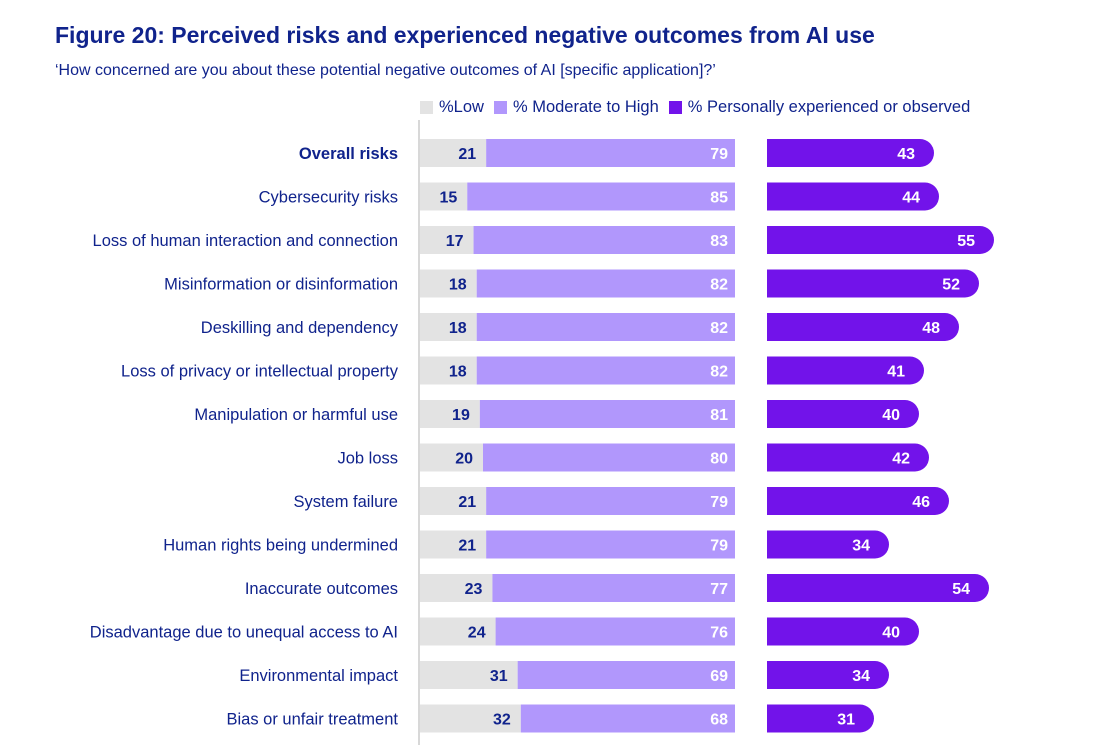  I want to click on label-experienced: 43, so click(906, 154).